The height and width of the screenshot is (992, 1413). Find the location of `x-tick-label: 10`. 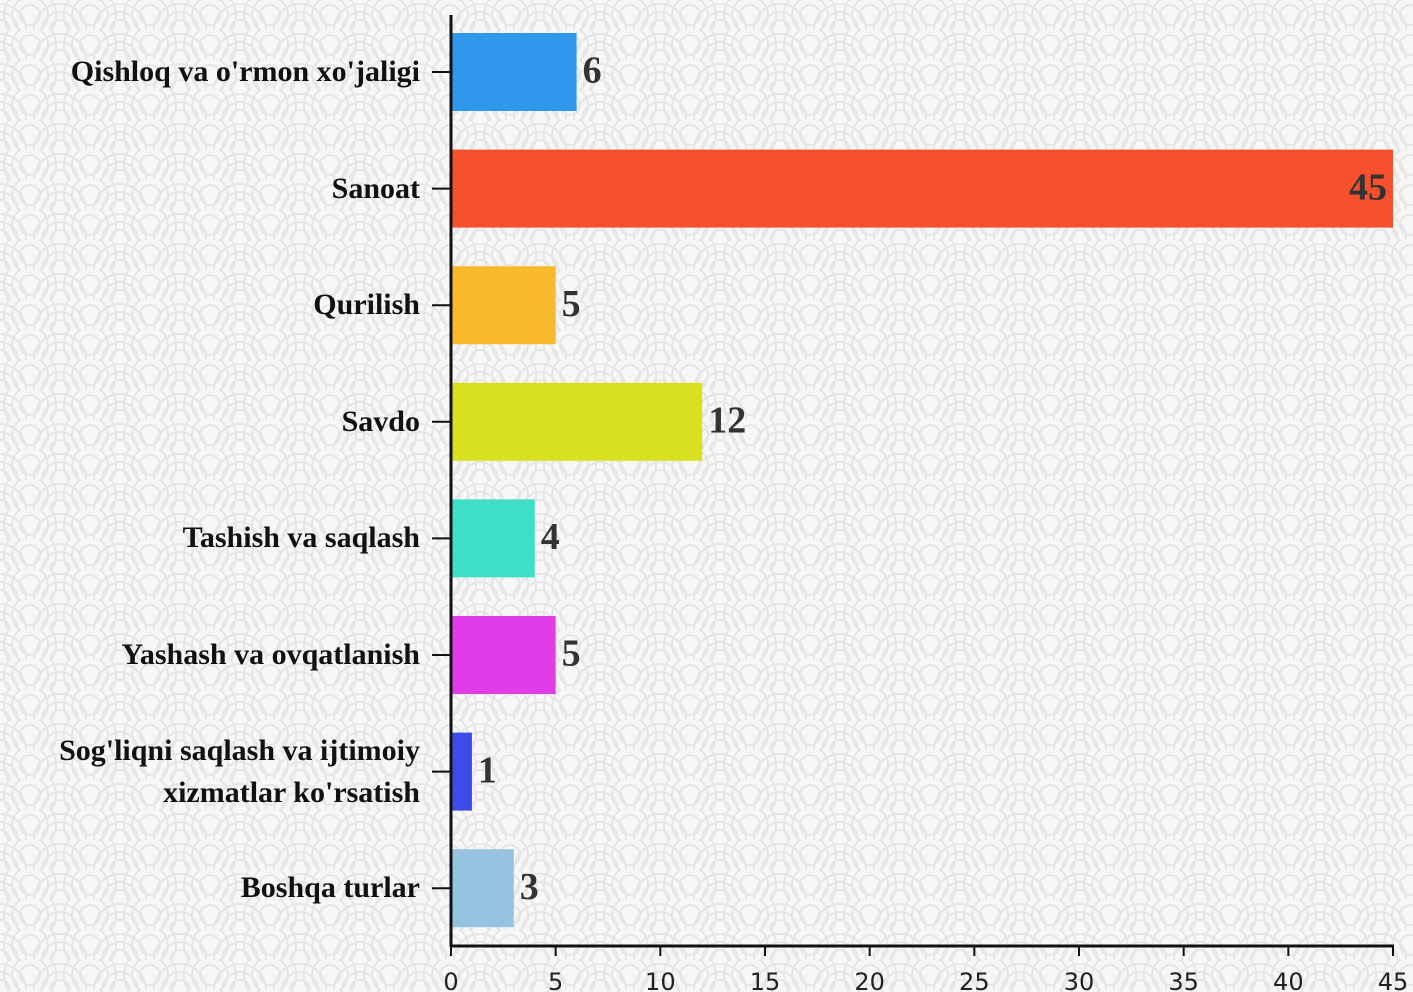

x-tick-label: 10 is located at coordinates (660, 980).